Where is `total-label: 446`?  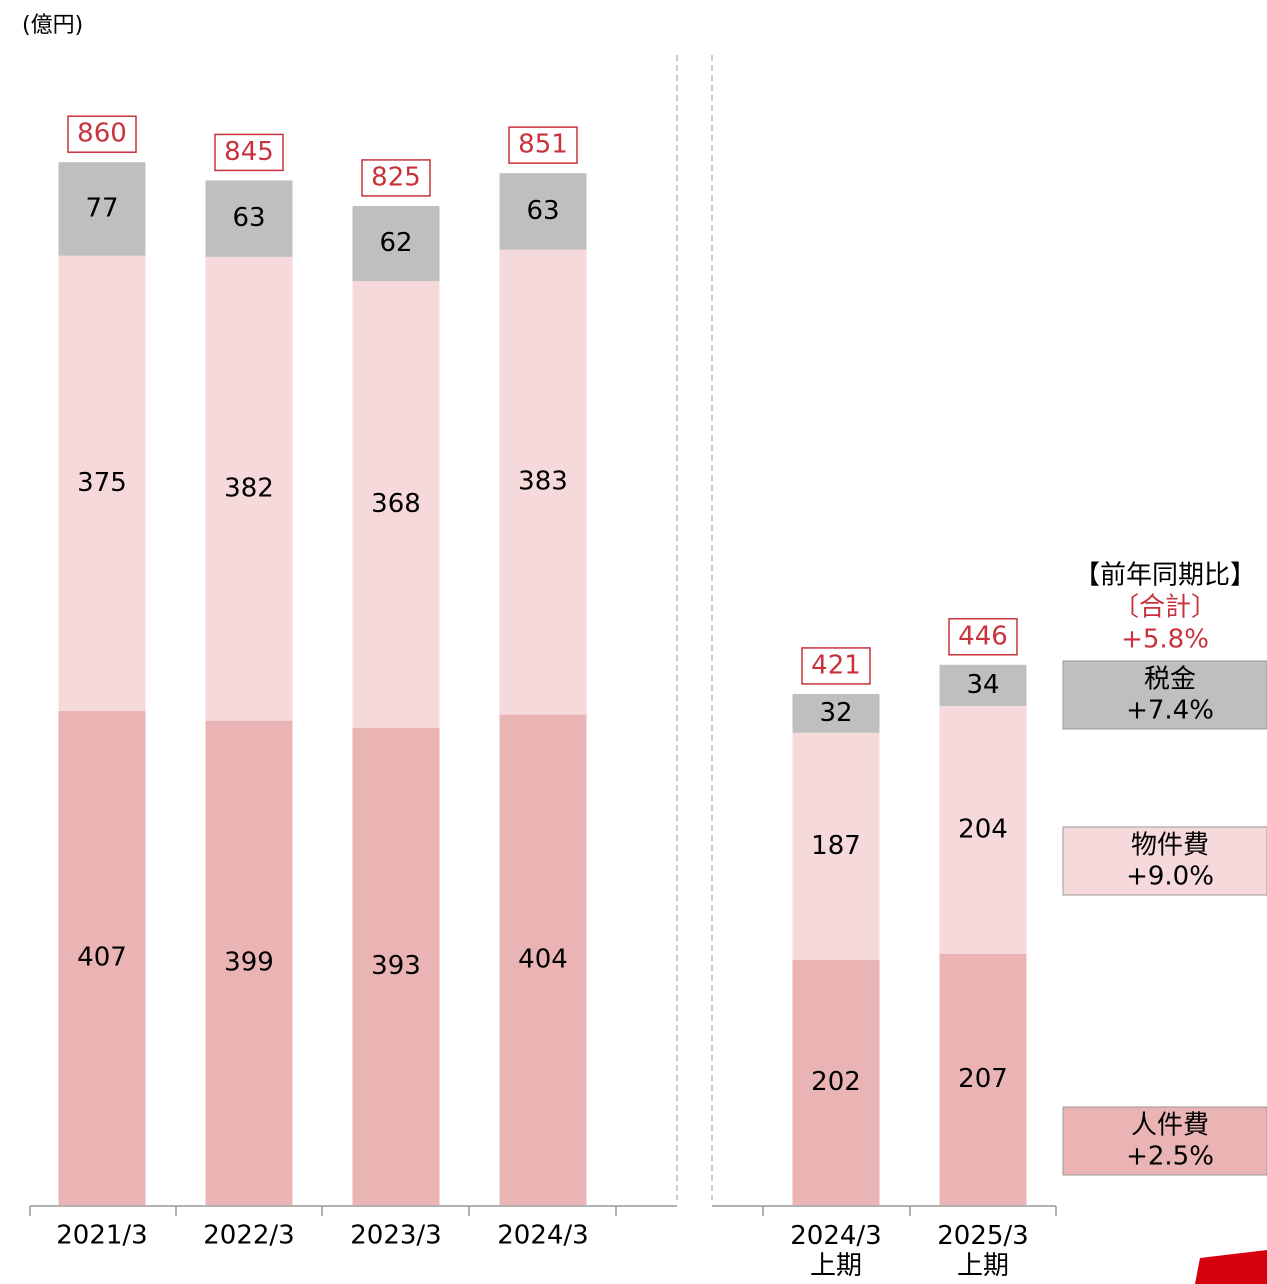
total-label: 446 is located at coordinates (983, 636).